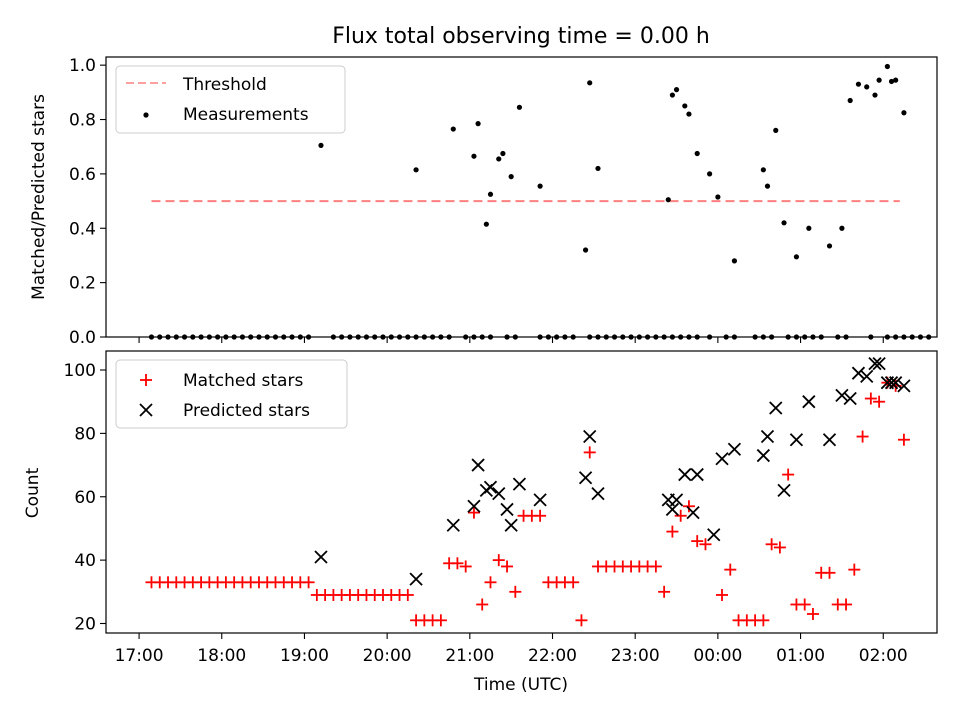 This screenshot has height=720, width=960. I want to click on x-axis-label: Time (UTC), so click(520, 685).